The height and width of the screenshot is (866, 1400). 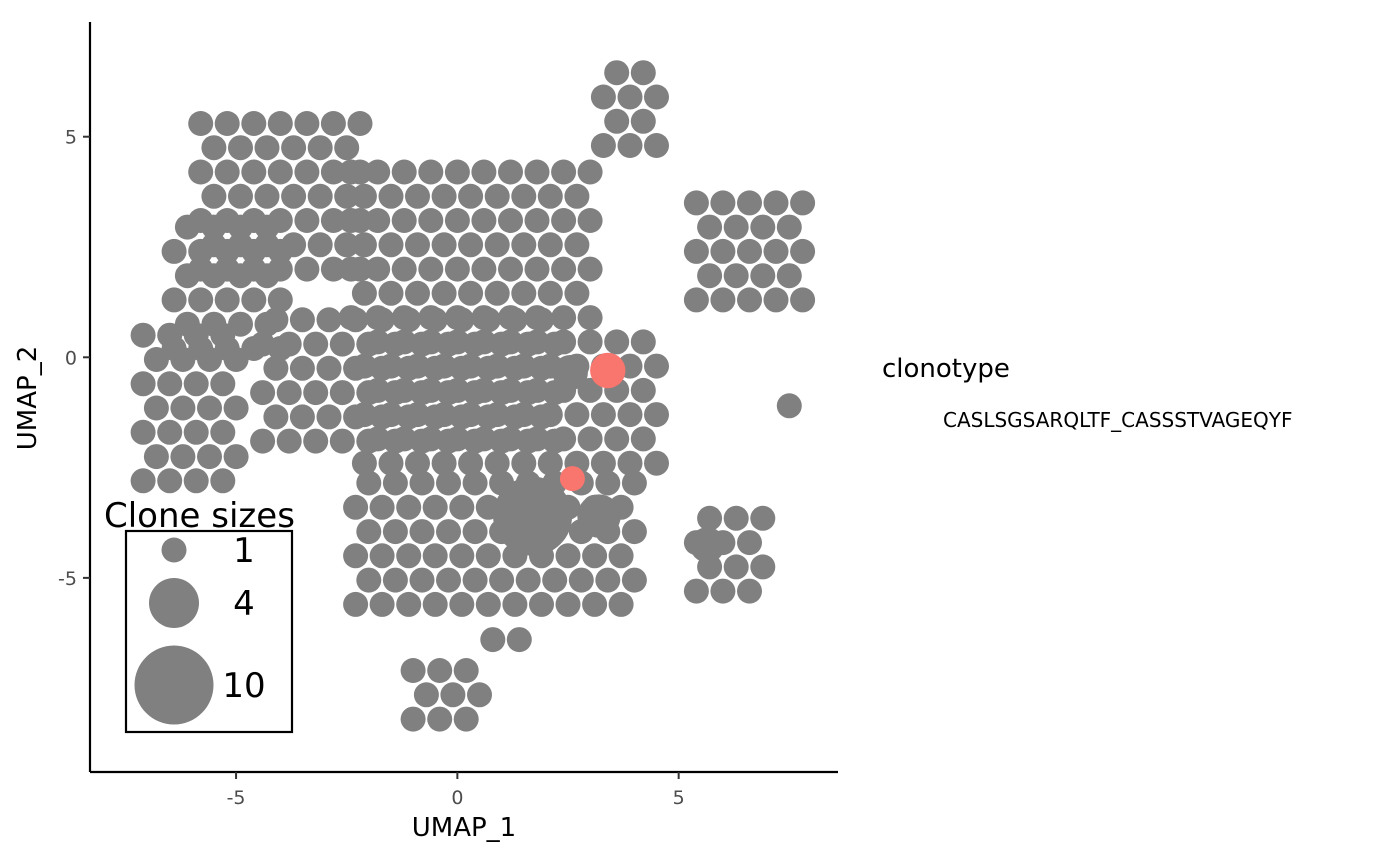 What do you see at coordinates (200, 628) in the screenshot?
I see `size-legend-items: 1 4 10` at bounding box center [200, 628].